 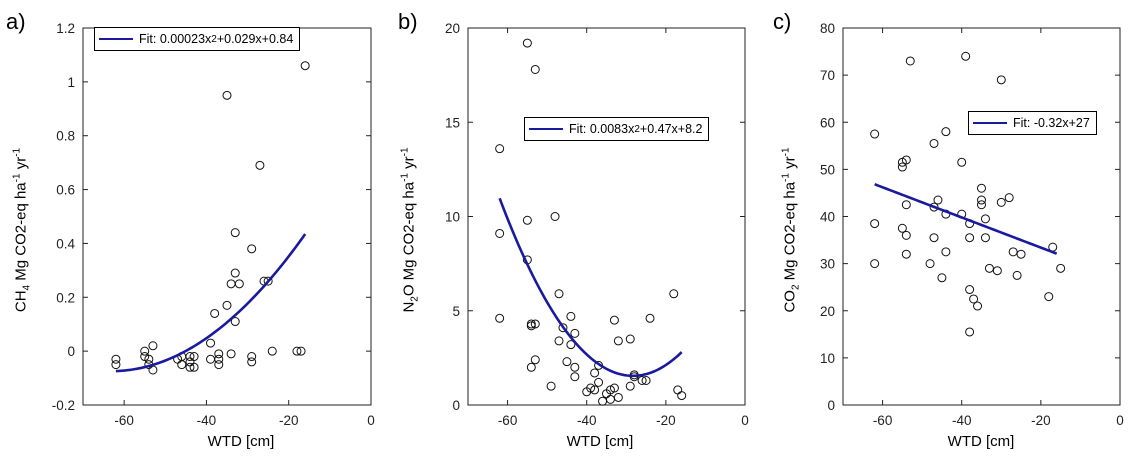 I want to click on panel-letter-b: b), so click(x=408, y=21).